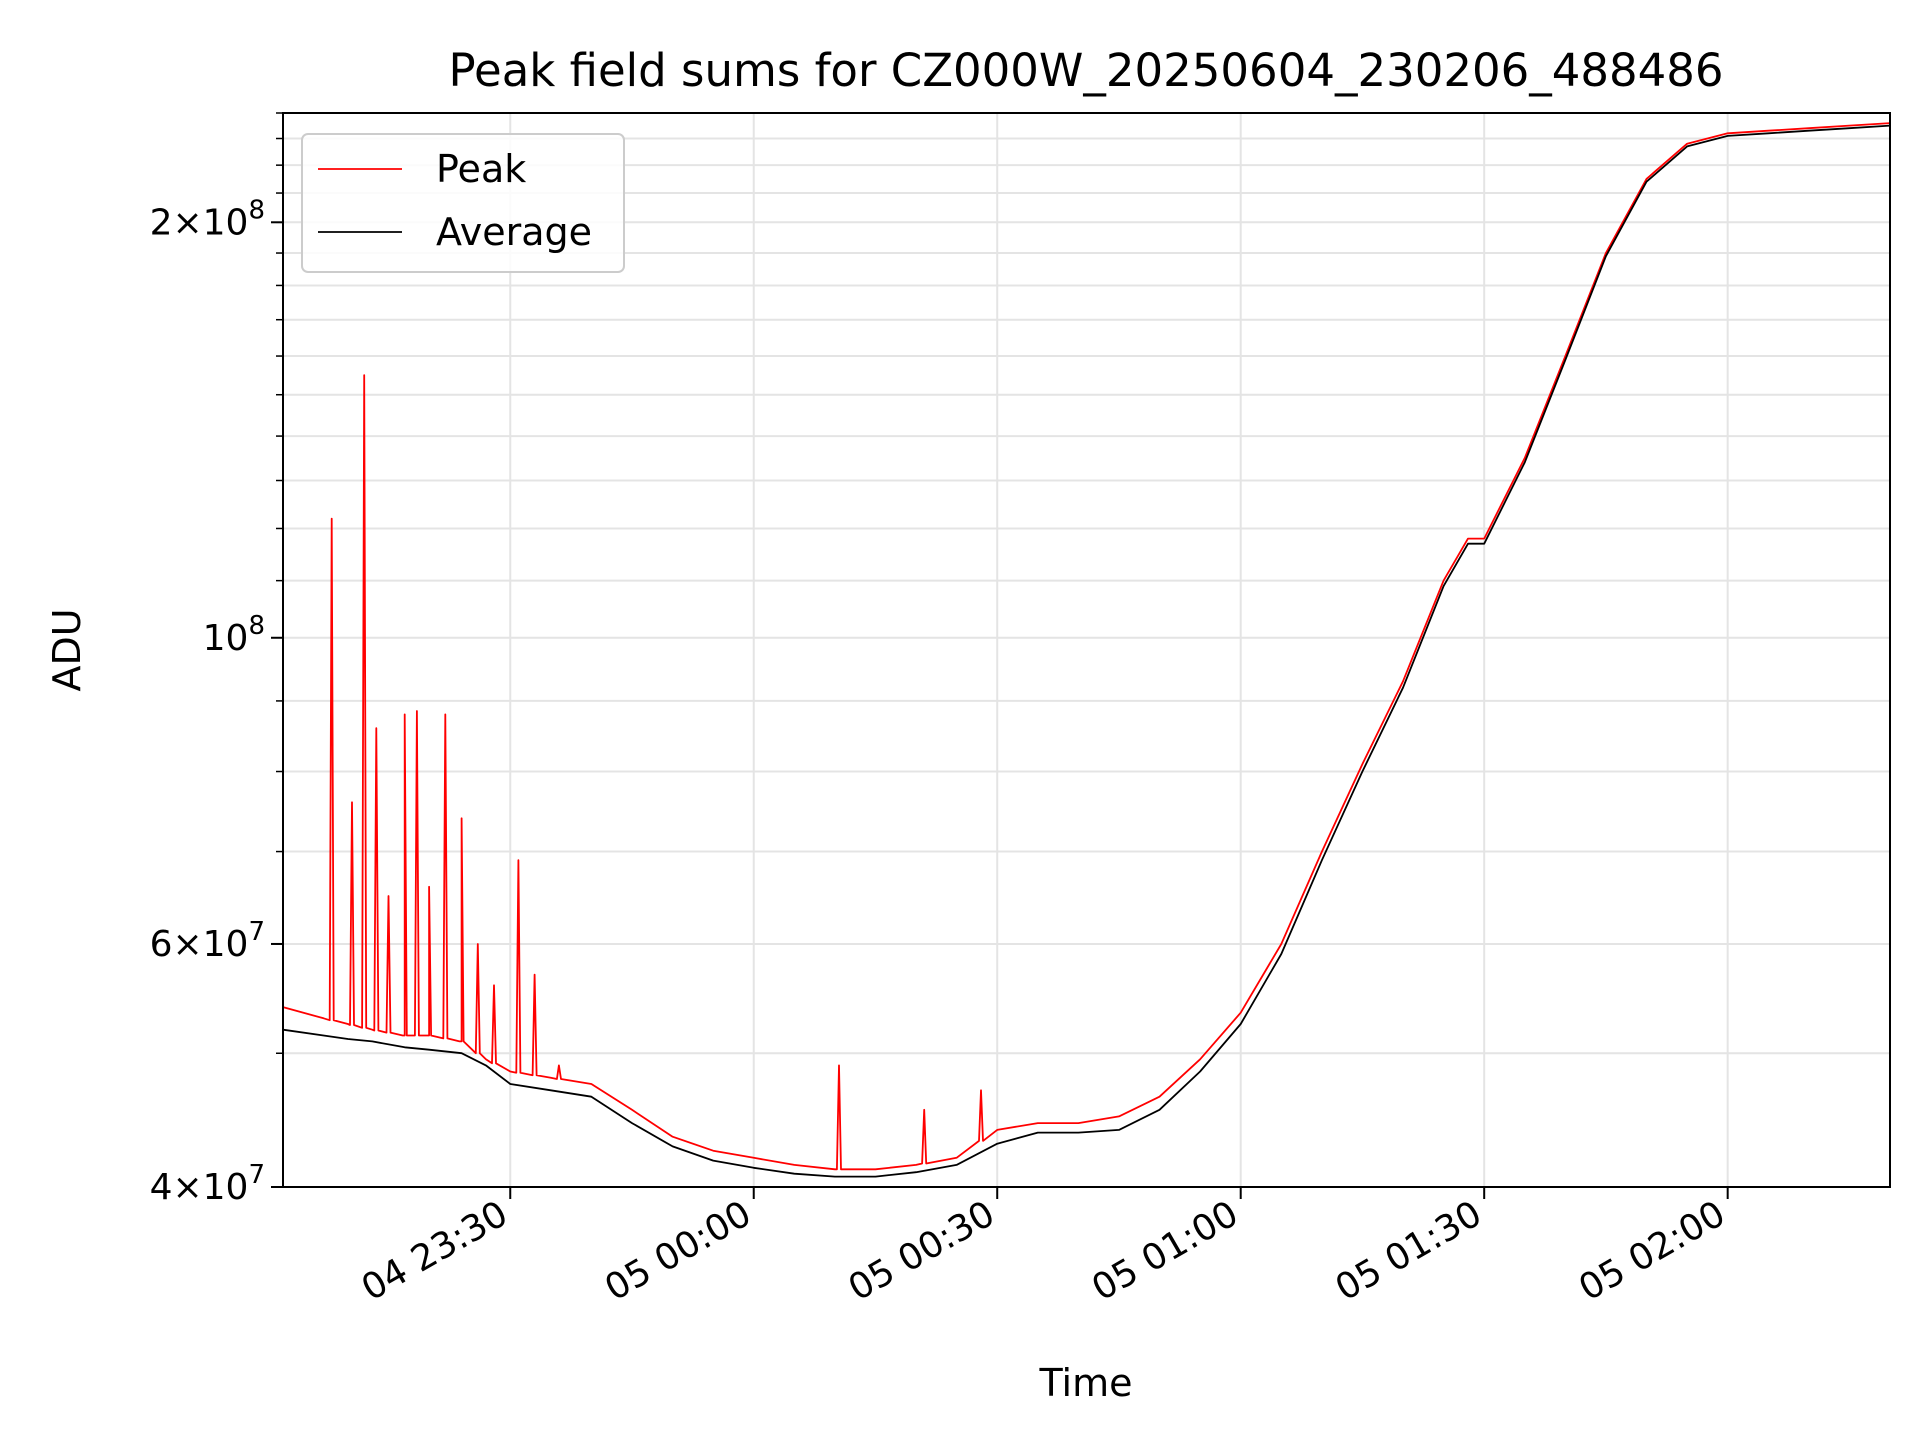 Image resolution: width=1920 pixels, height=1440 pixels. Describe the element at coordinates (514, 232) in the screenshot. I see `legend-label-average: Average` at that location.